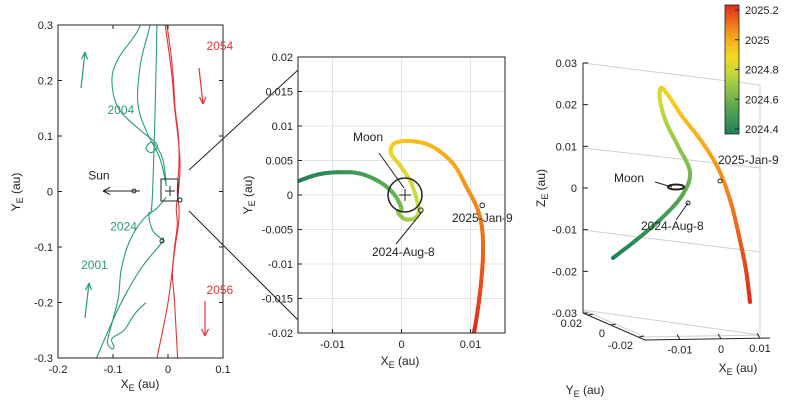 This screenshot has height=403, width=800. What do you see at coordinates (123, 226) in the screenshot?
I see `left-annotation: 2024` at bounding box center [123, 226].